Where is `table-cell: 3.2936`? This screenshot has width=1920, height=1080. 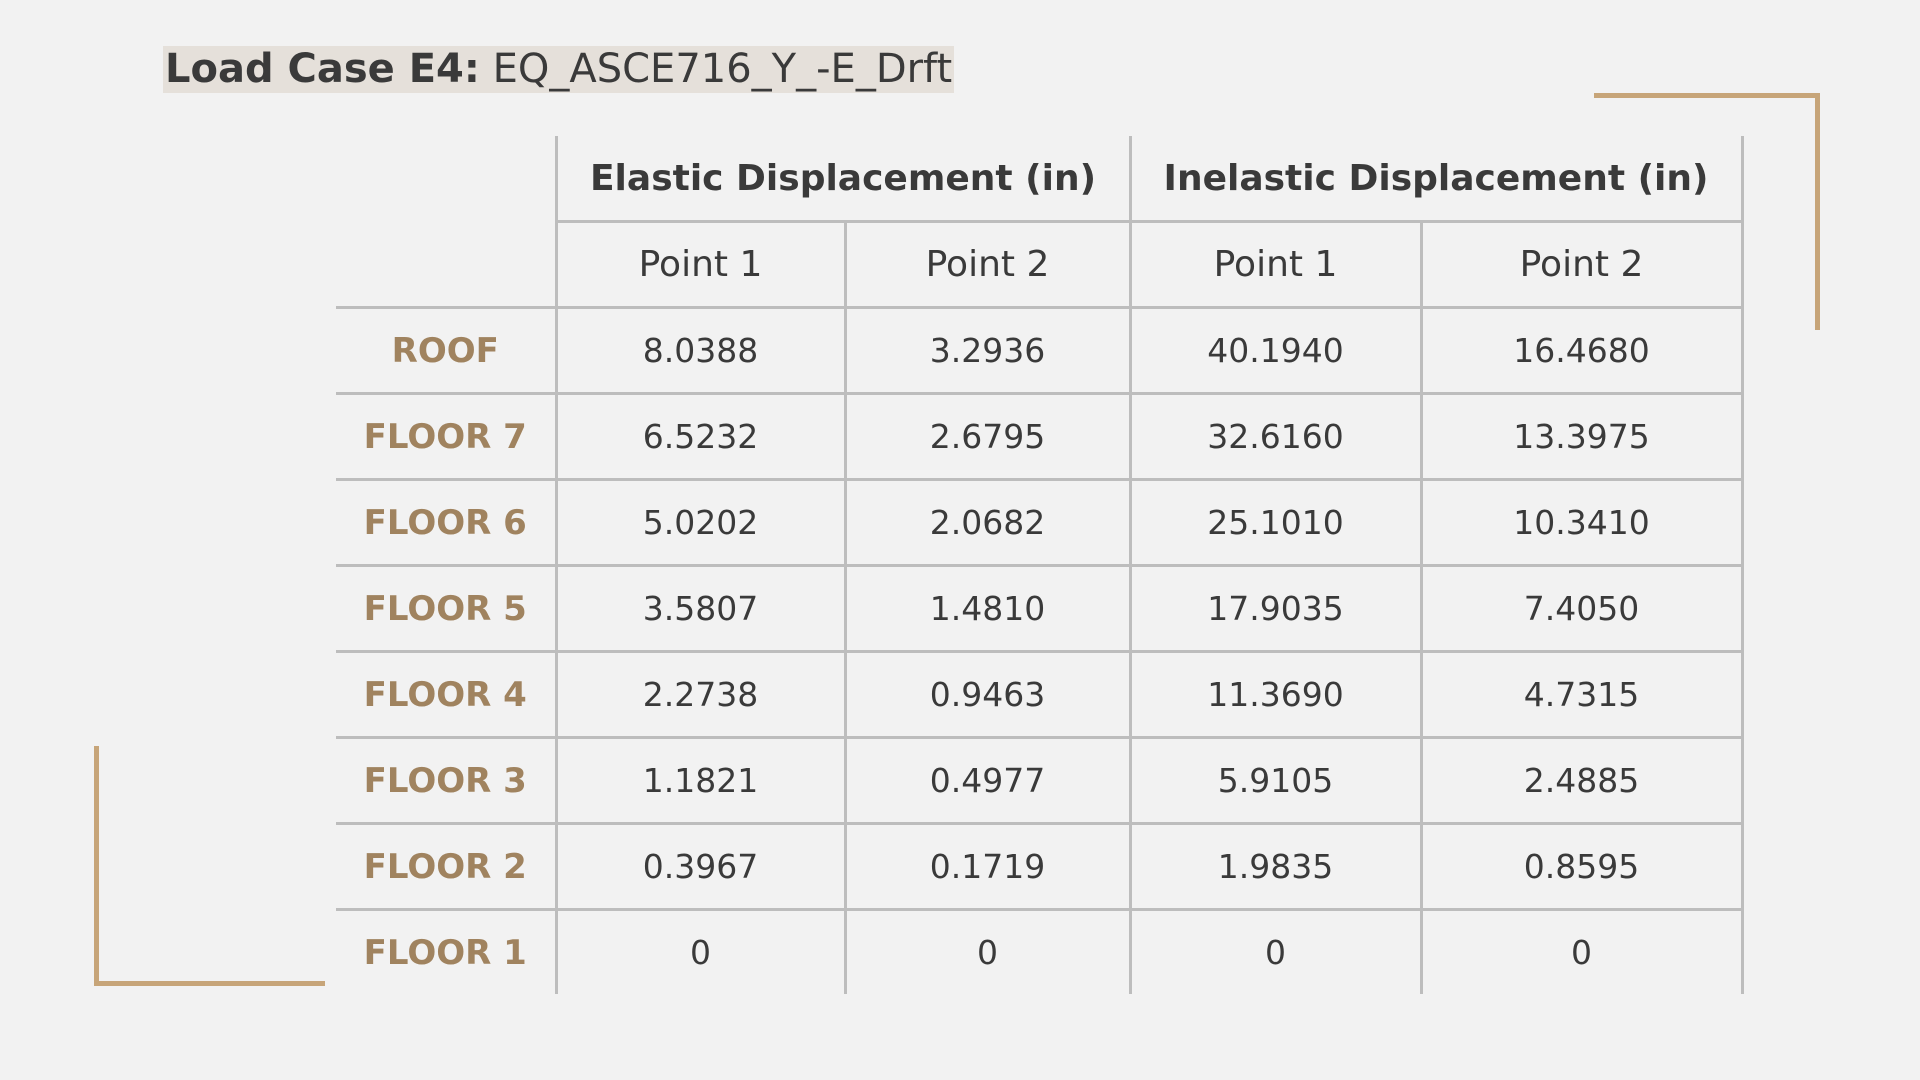
table-cell: 3.2936 is located at coordinates (987, 351).